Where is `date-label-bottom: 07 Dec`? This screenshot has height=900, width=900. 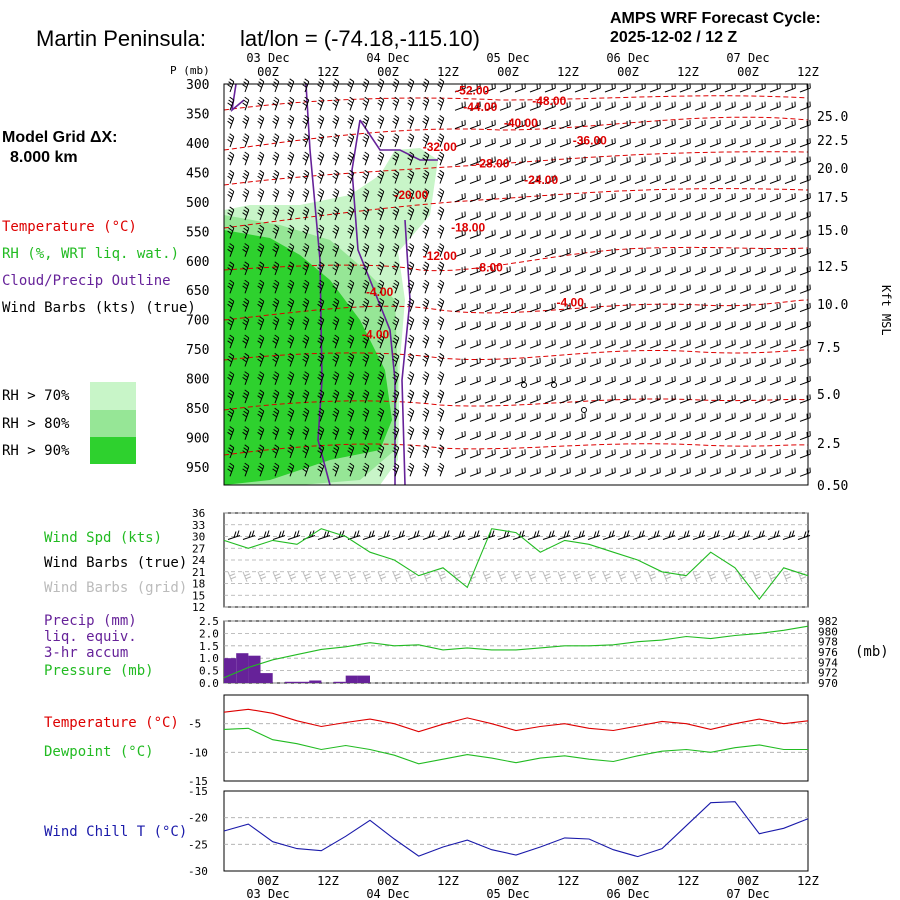
date-label-bottom: 07 Dec is located at coordinates (747, 893).